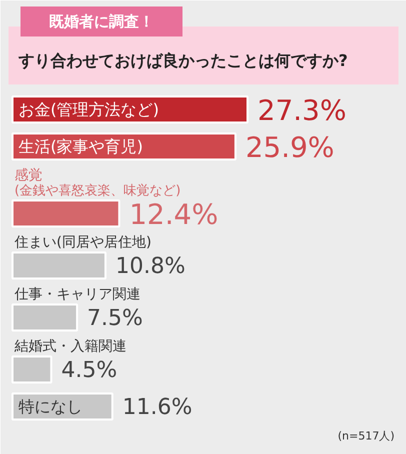 This screenshot has height=454, width=406. Describe the element at coordinates (173, 214) in the screenshot. I see `data-label: 12.4%` at that location.